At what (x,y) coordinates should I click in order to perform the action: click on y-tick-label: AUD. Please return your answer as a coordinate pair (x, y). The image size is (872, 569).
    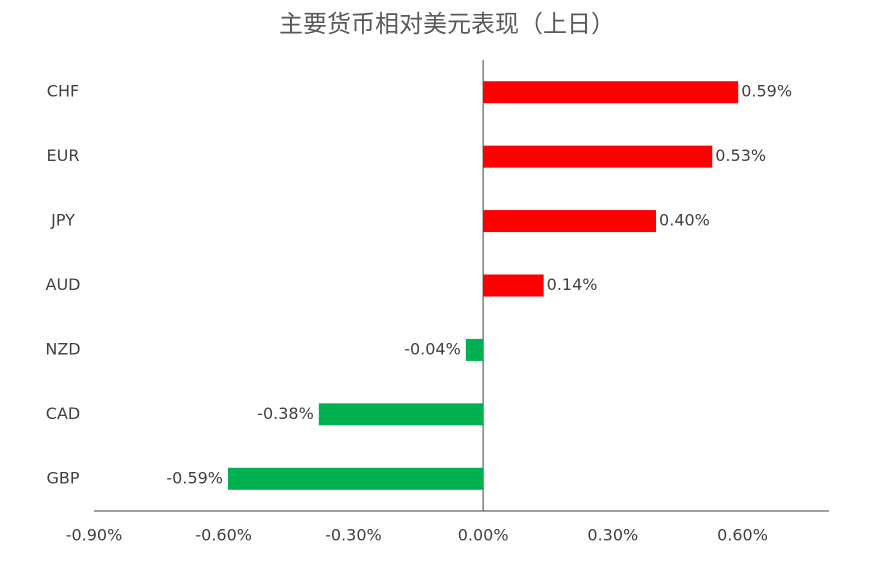
    Looking at the image, I should click on (63, 284).